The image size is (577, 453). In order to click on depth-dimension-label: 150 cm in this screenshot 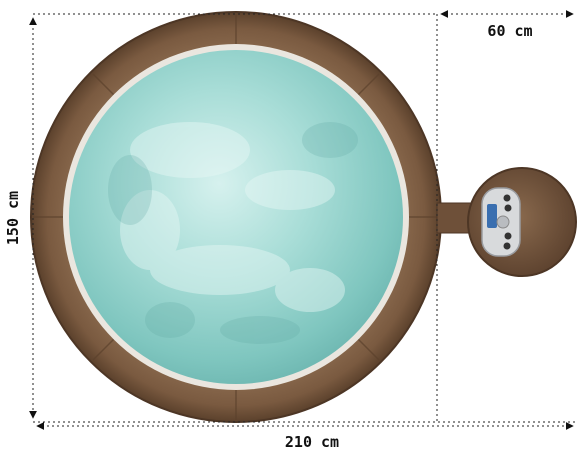, I will do `click(13, 218)`.